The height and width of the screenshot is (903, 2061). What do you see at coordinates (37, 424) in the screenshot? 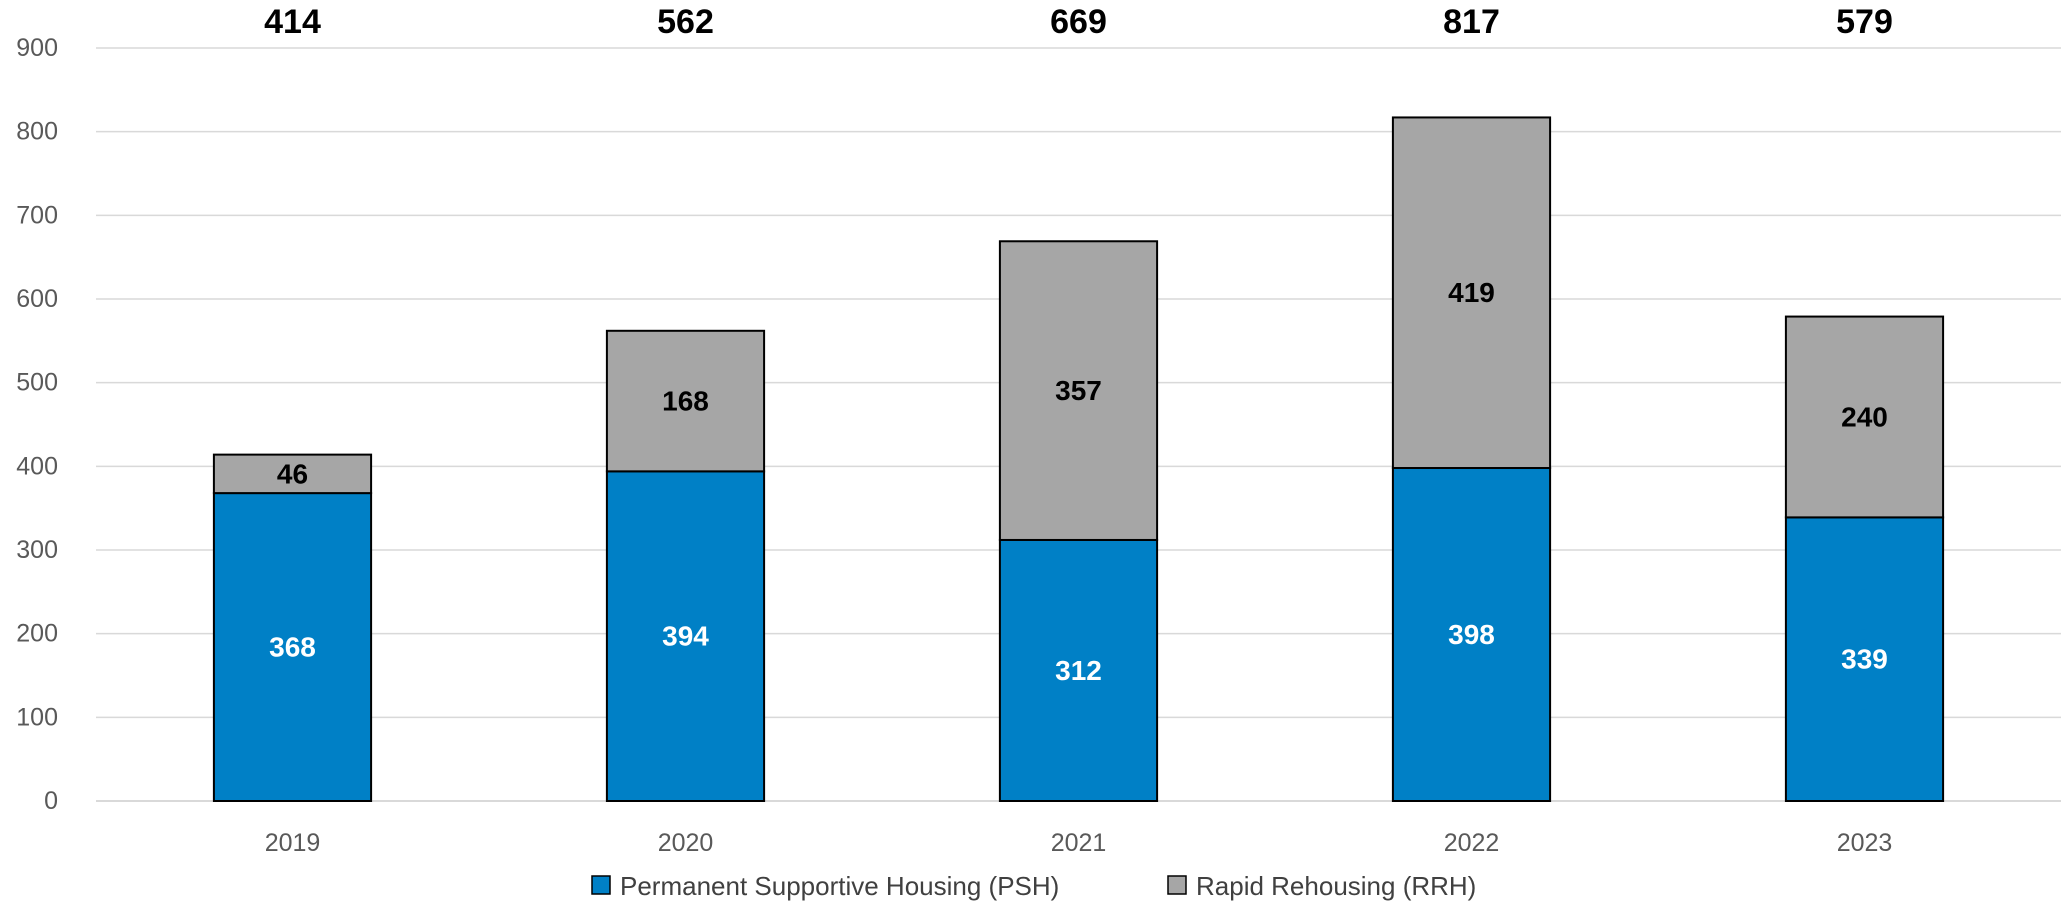
I see `y-axis-tick-labels: 0 100 200 300 400 500 600 700 800 900` at bounding box center [37, 424].